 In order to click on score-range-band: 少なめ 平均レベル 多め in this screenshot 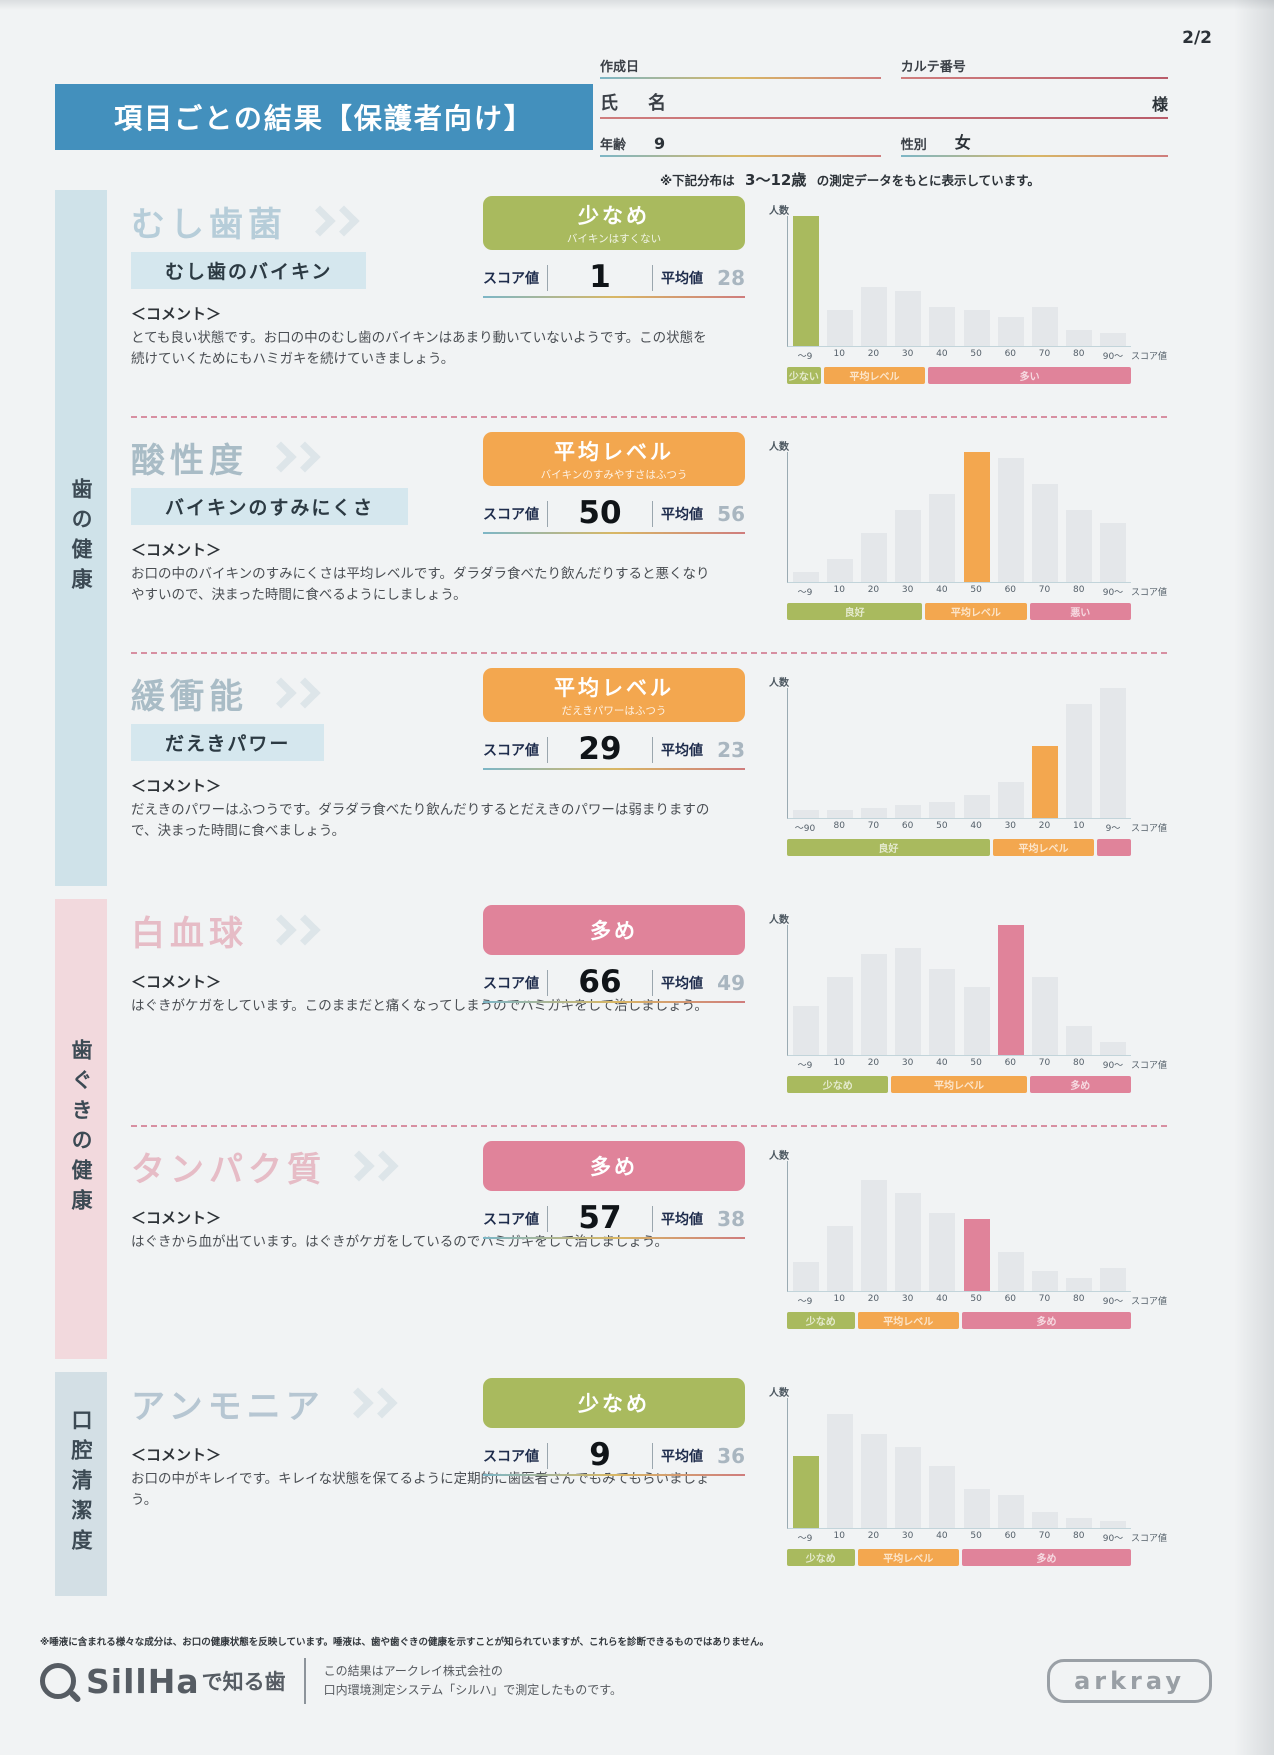, I will do `click(959, 1084)`.